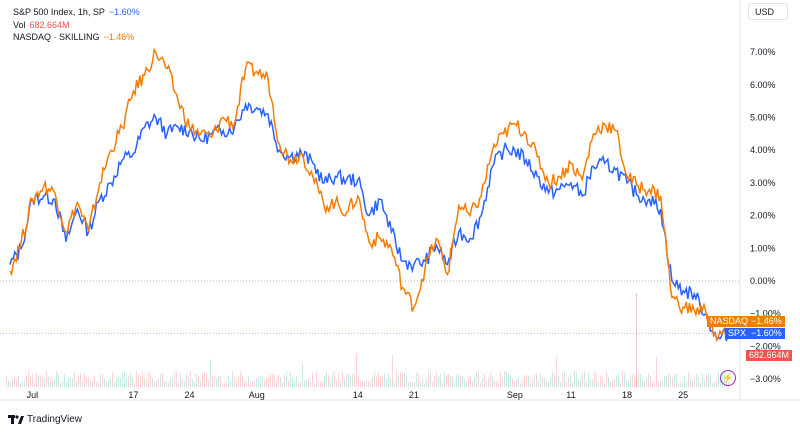 This screenshot has width=800, height=432. What do you see at coordinates (765, 346) in the screenshot?
I see `y-tick-label: −2.00%` at bounding box center [765, 346].